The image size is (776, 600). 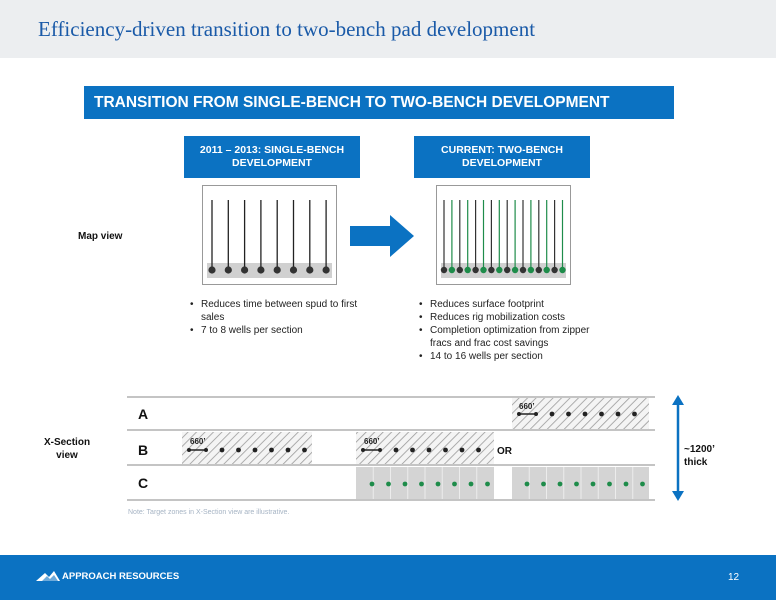 I want to click on two-bench-pad, so click(x=503, y=270).